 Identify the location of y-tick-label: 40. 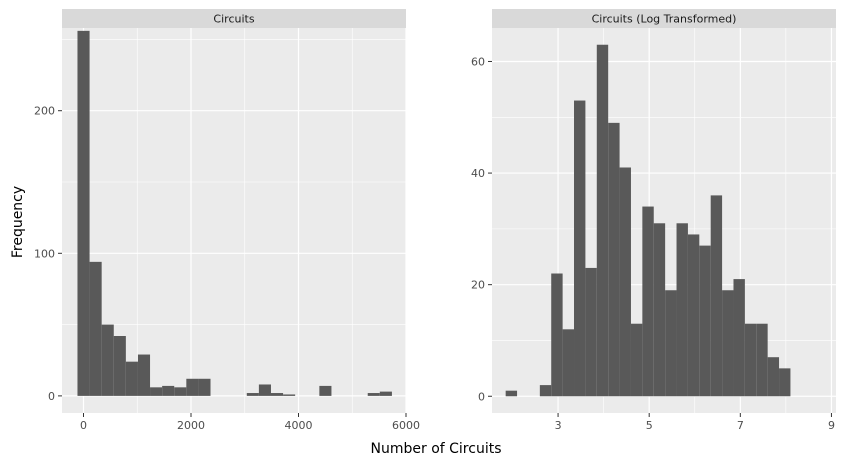
(478, 173).